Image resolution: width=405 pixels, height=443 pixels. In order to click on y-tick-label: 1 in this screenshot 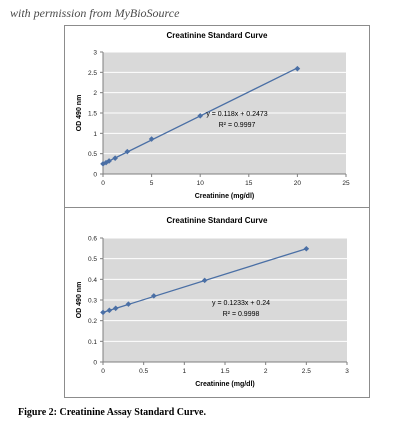, I will do `click(95, 134)`.